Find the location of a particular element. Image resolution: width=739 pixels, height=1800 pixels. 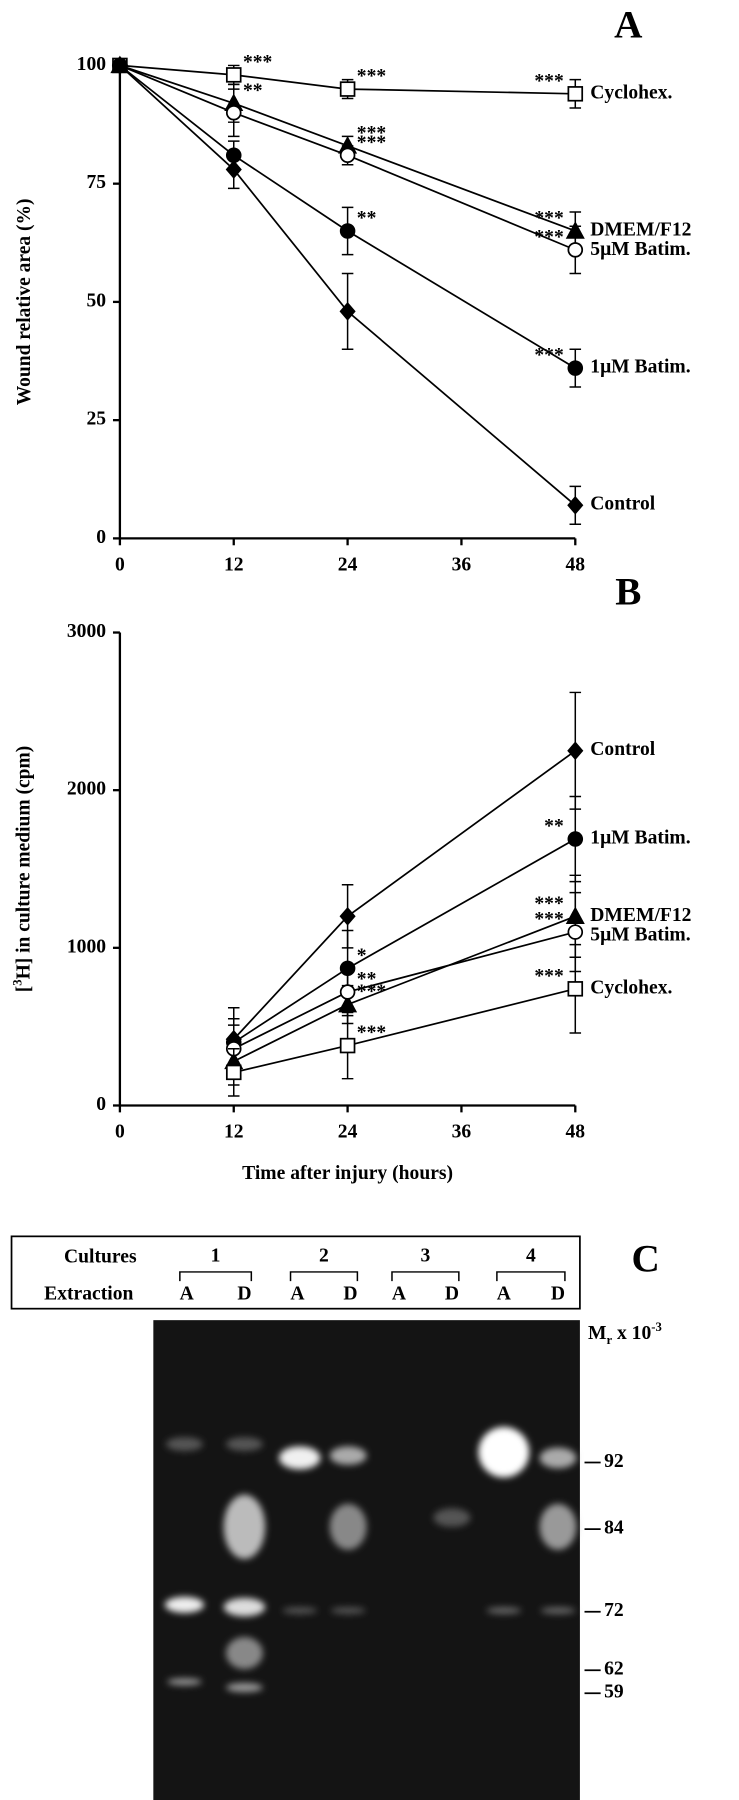

panel-label: A is located at coordinates (628, 25).